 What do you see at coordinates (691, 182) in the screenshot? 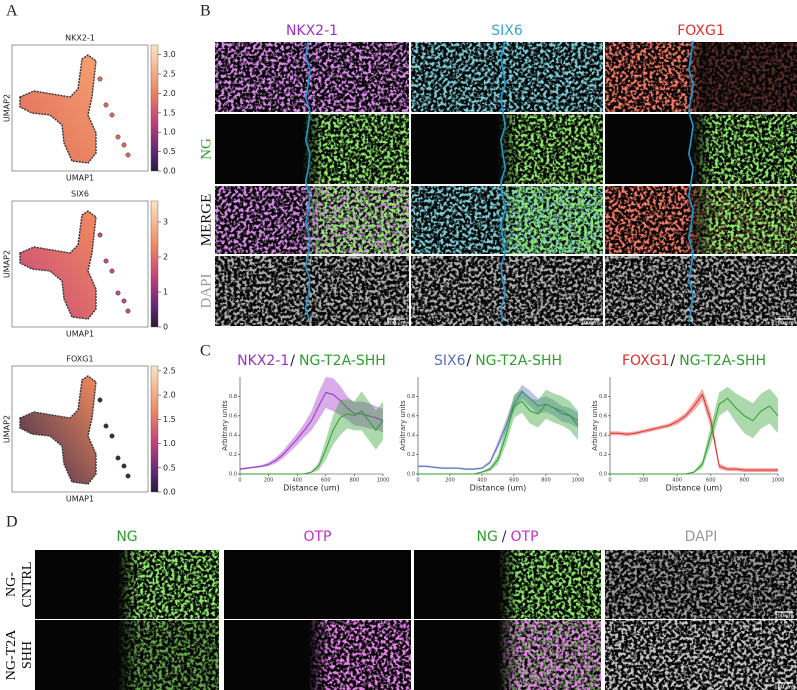
I see `boundary-line` at bounding box center [691, 182].